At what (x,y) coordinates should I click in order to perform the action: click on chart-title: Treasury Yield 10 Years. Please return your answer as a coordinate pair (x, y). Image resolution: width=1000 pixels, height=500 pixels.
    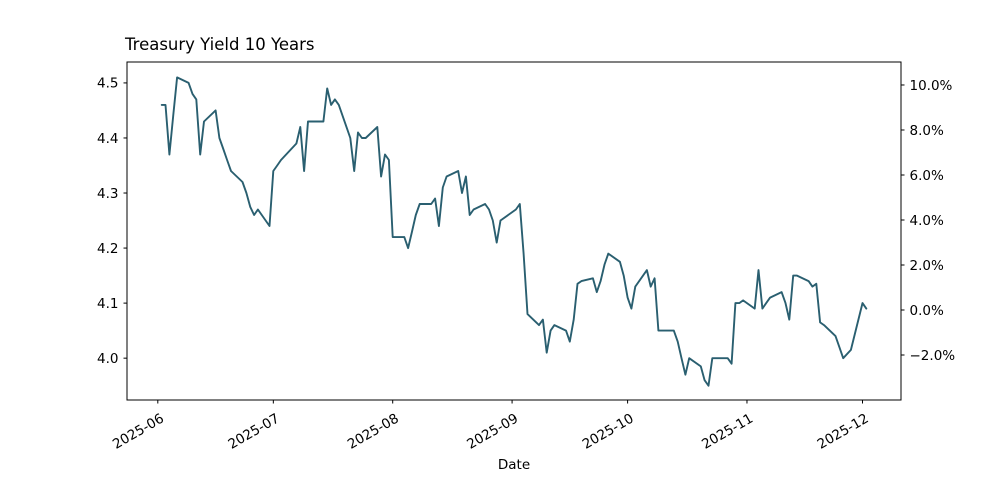
    Looking at the image, I should click on (220, 44).